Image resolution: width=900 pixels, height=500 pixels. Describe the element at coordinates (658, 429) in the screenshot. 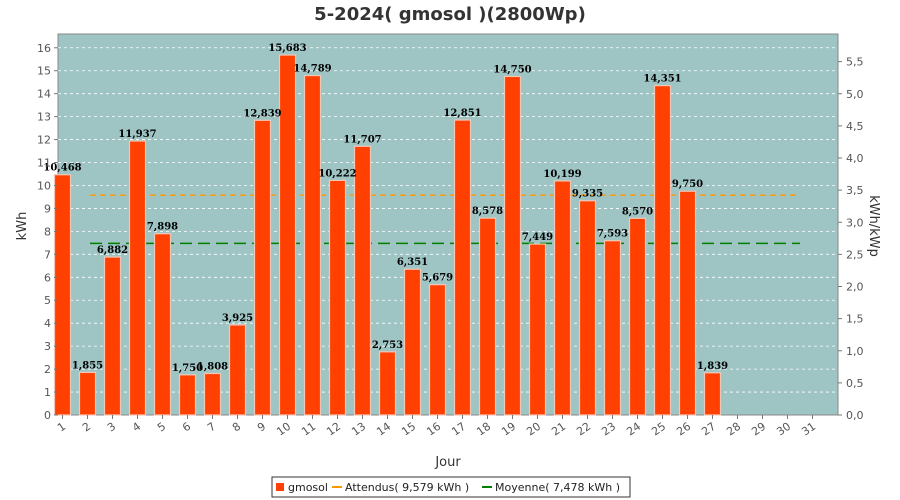

I see `x-tick-label: 25` at that location.